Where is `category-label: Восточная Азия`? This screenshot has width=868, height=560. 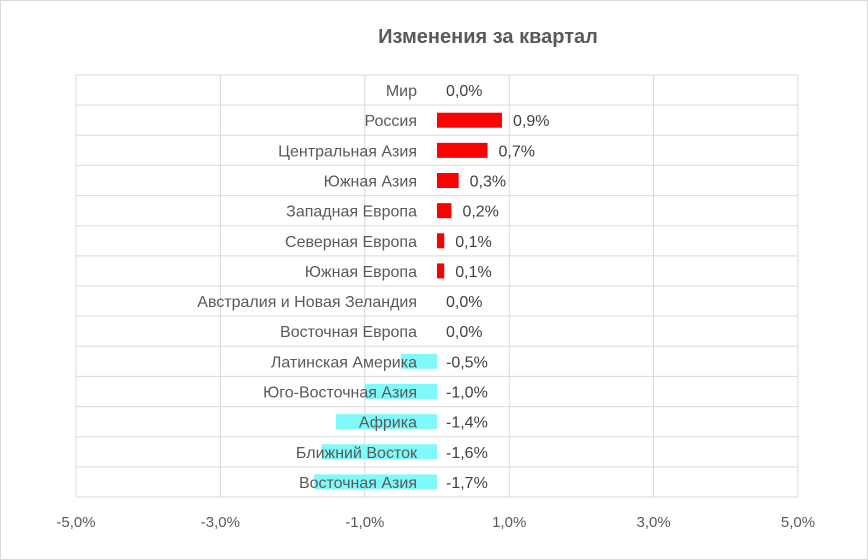 category-label: Восточная Азия is located at coordinates (358, 483).